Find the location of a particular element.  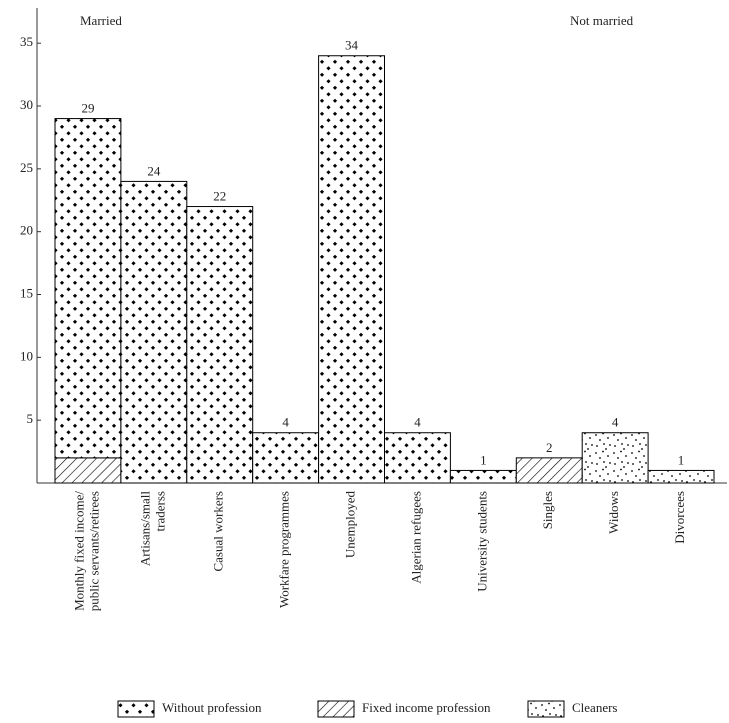

x-tick-label: Divorcees is located at coordinates (679, 517).